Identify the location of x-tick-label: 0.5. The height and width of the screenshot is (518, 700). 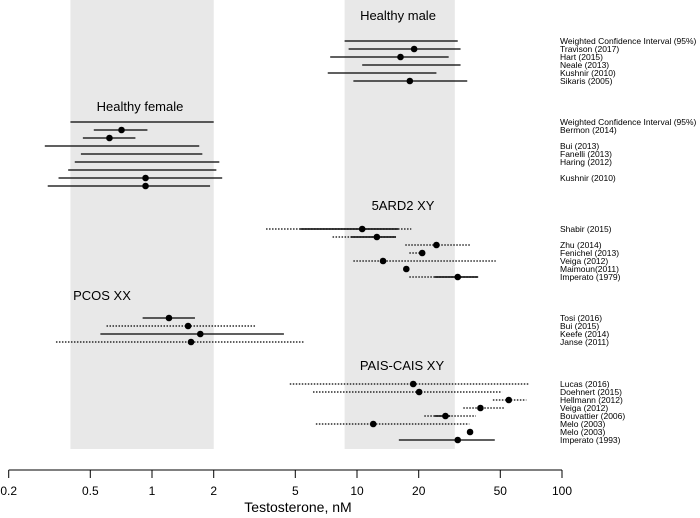
(90, 491).